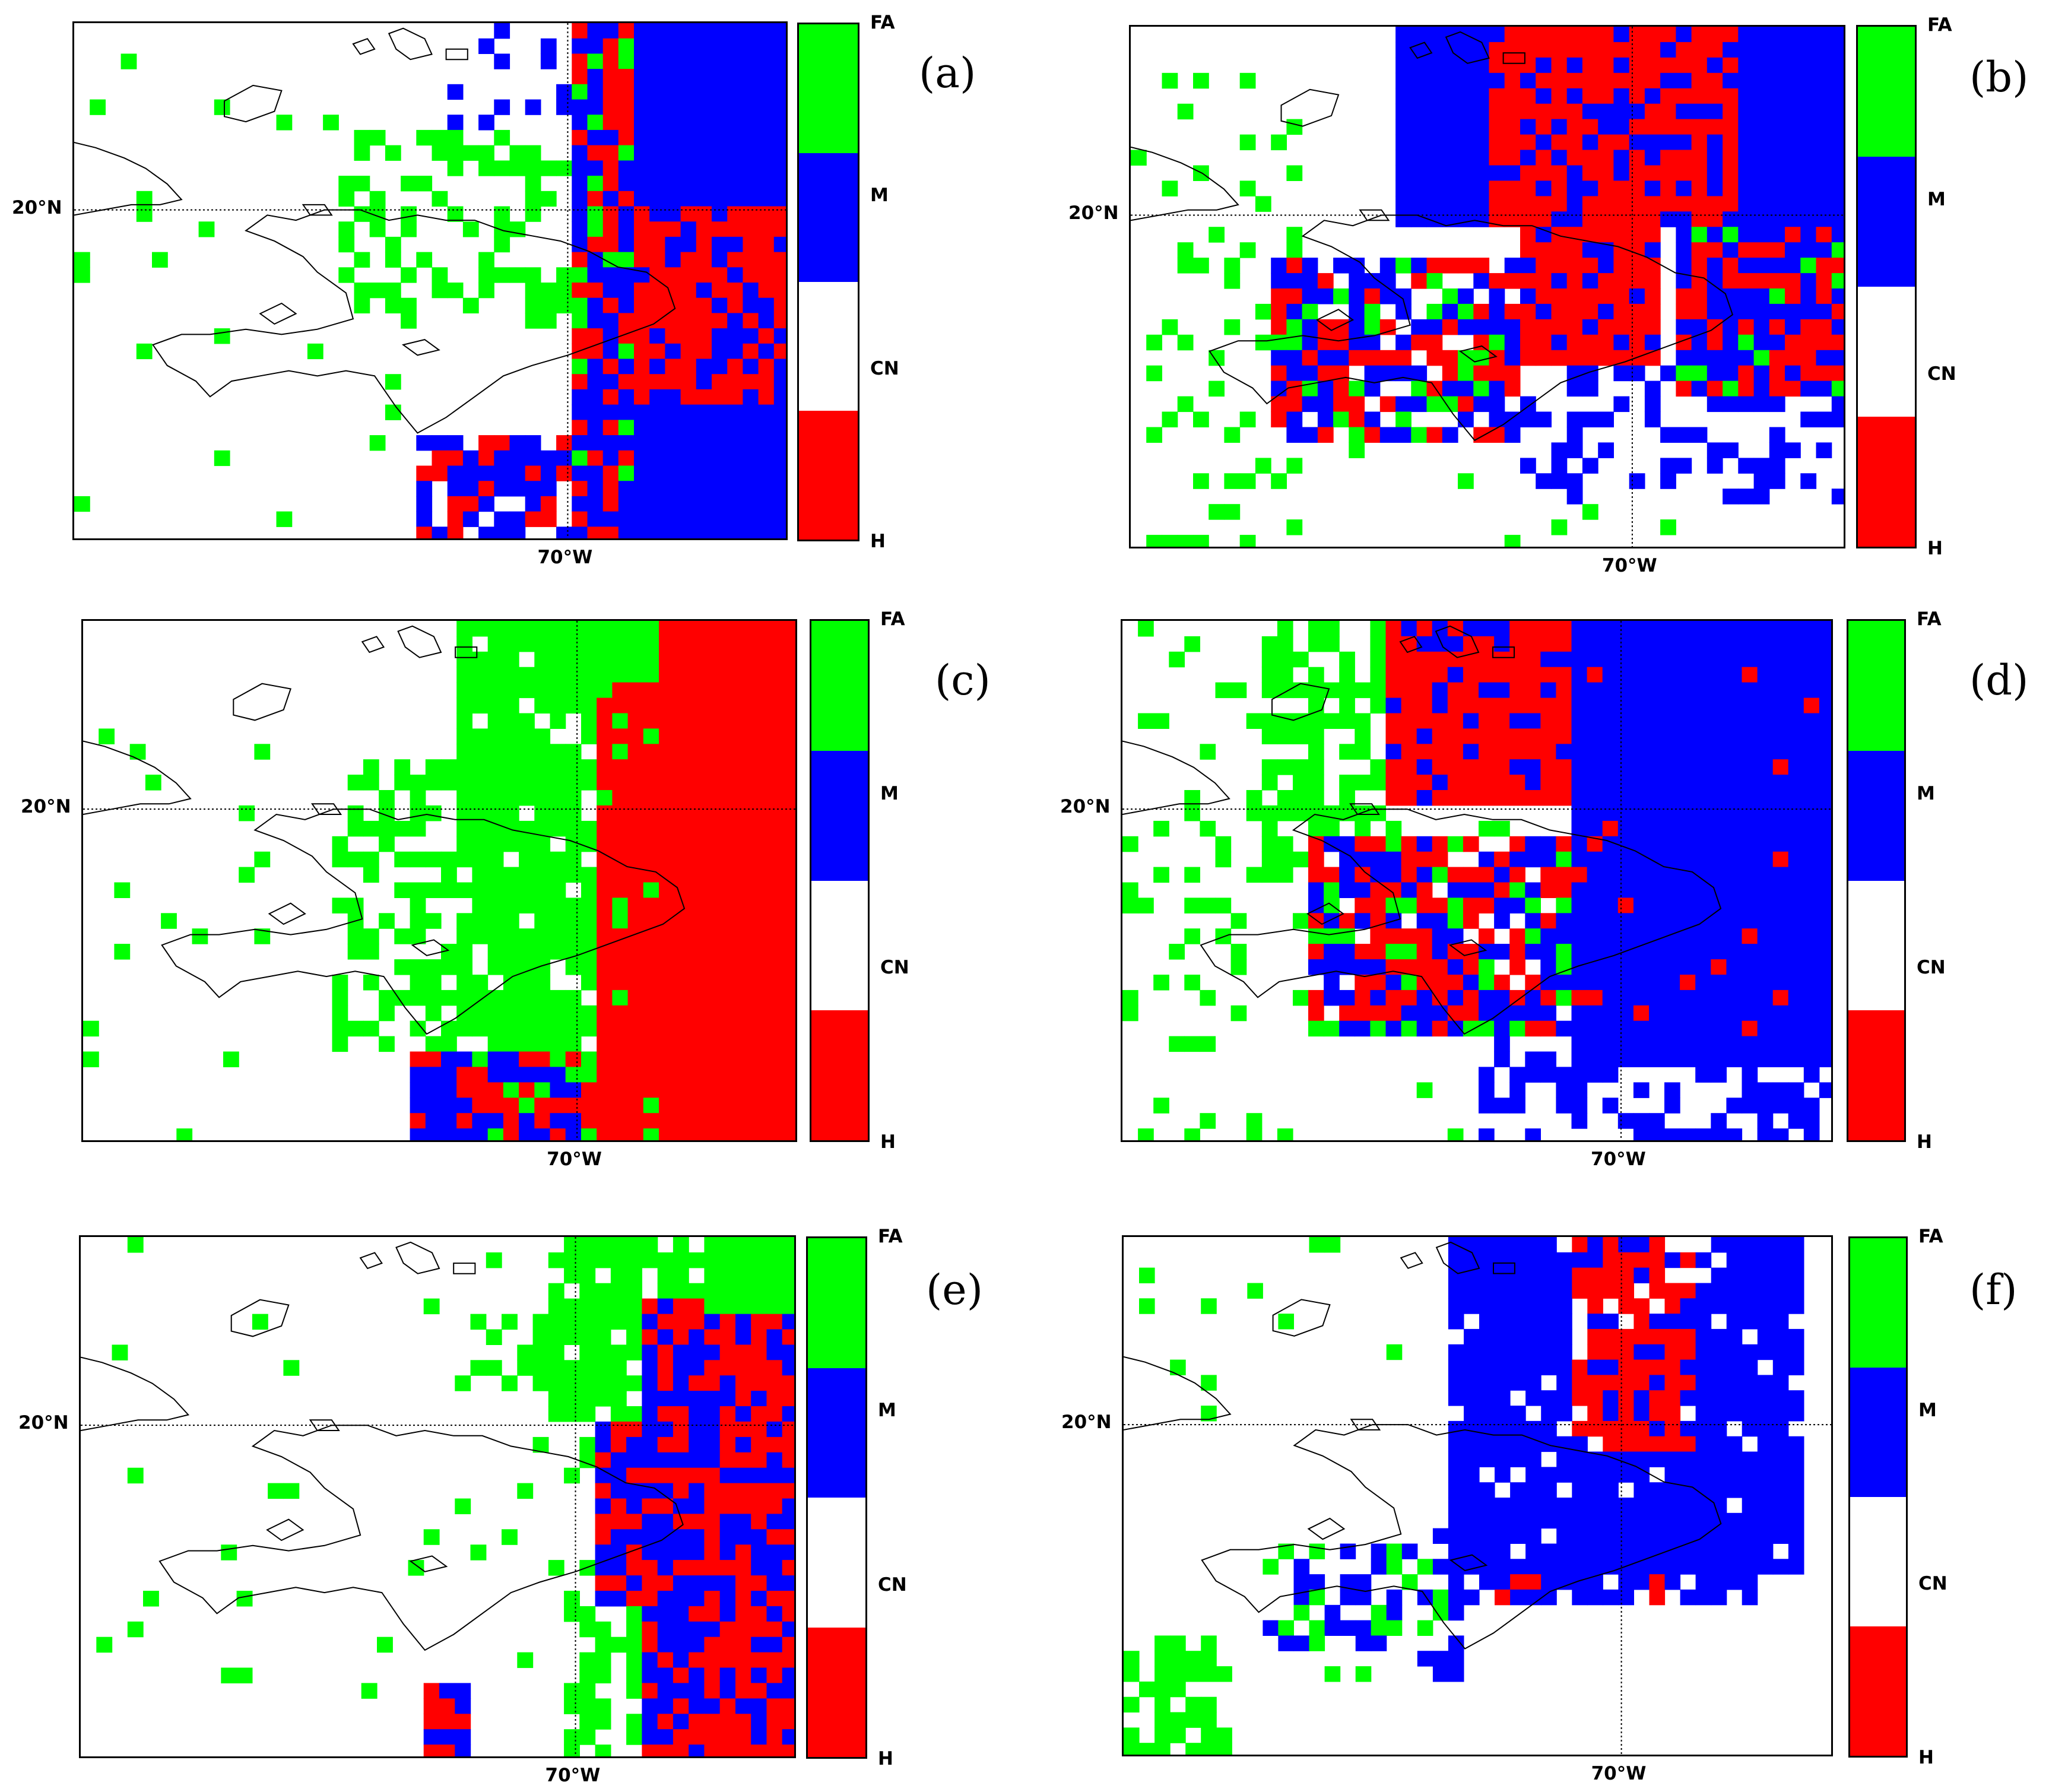 This screenshot has height=1792, width=2049. Describe the element at coordinates (1461, 921) in the screenshot. I see `hispaniola-coastline` at that location.